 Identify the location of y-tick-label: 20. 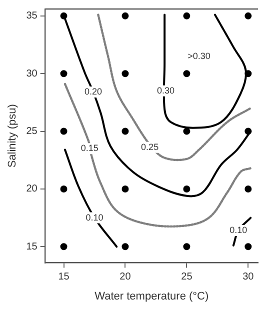
(32, 189).